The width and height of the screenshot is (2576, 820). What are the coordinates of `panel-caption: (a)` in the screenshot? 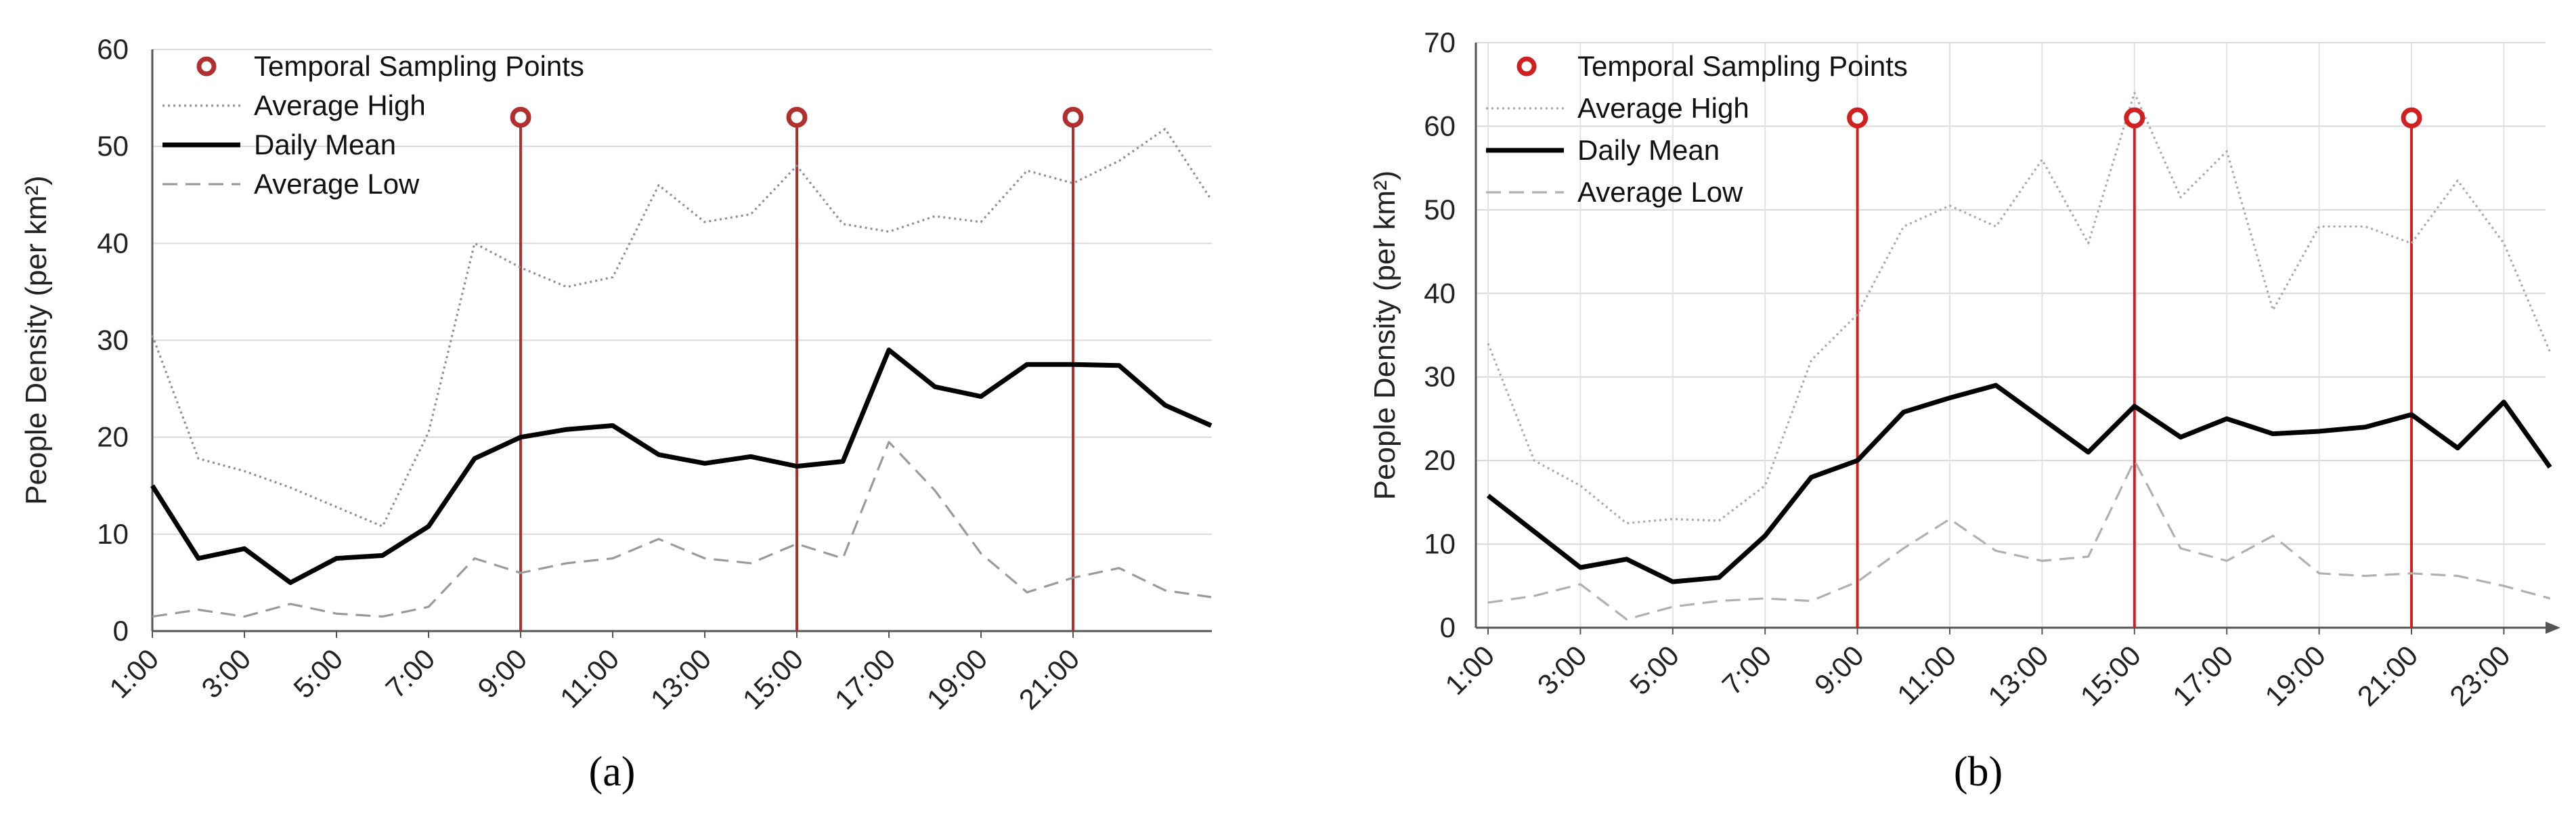 It's located at (612, 772).